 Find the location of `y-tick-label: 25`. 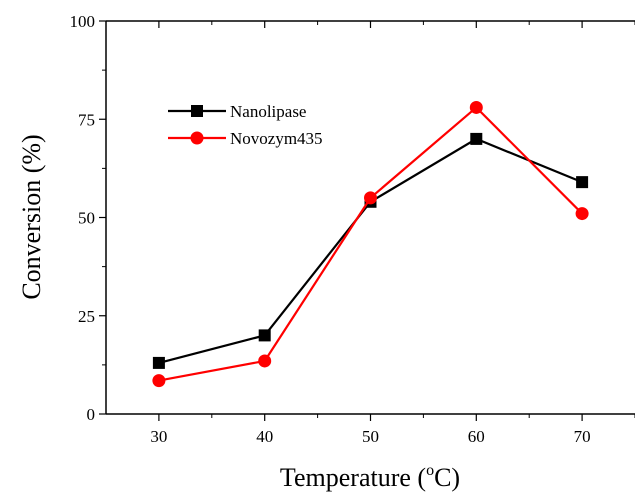

y-tick-label: 25 is located at coordinates (86, 316).